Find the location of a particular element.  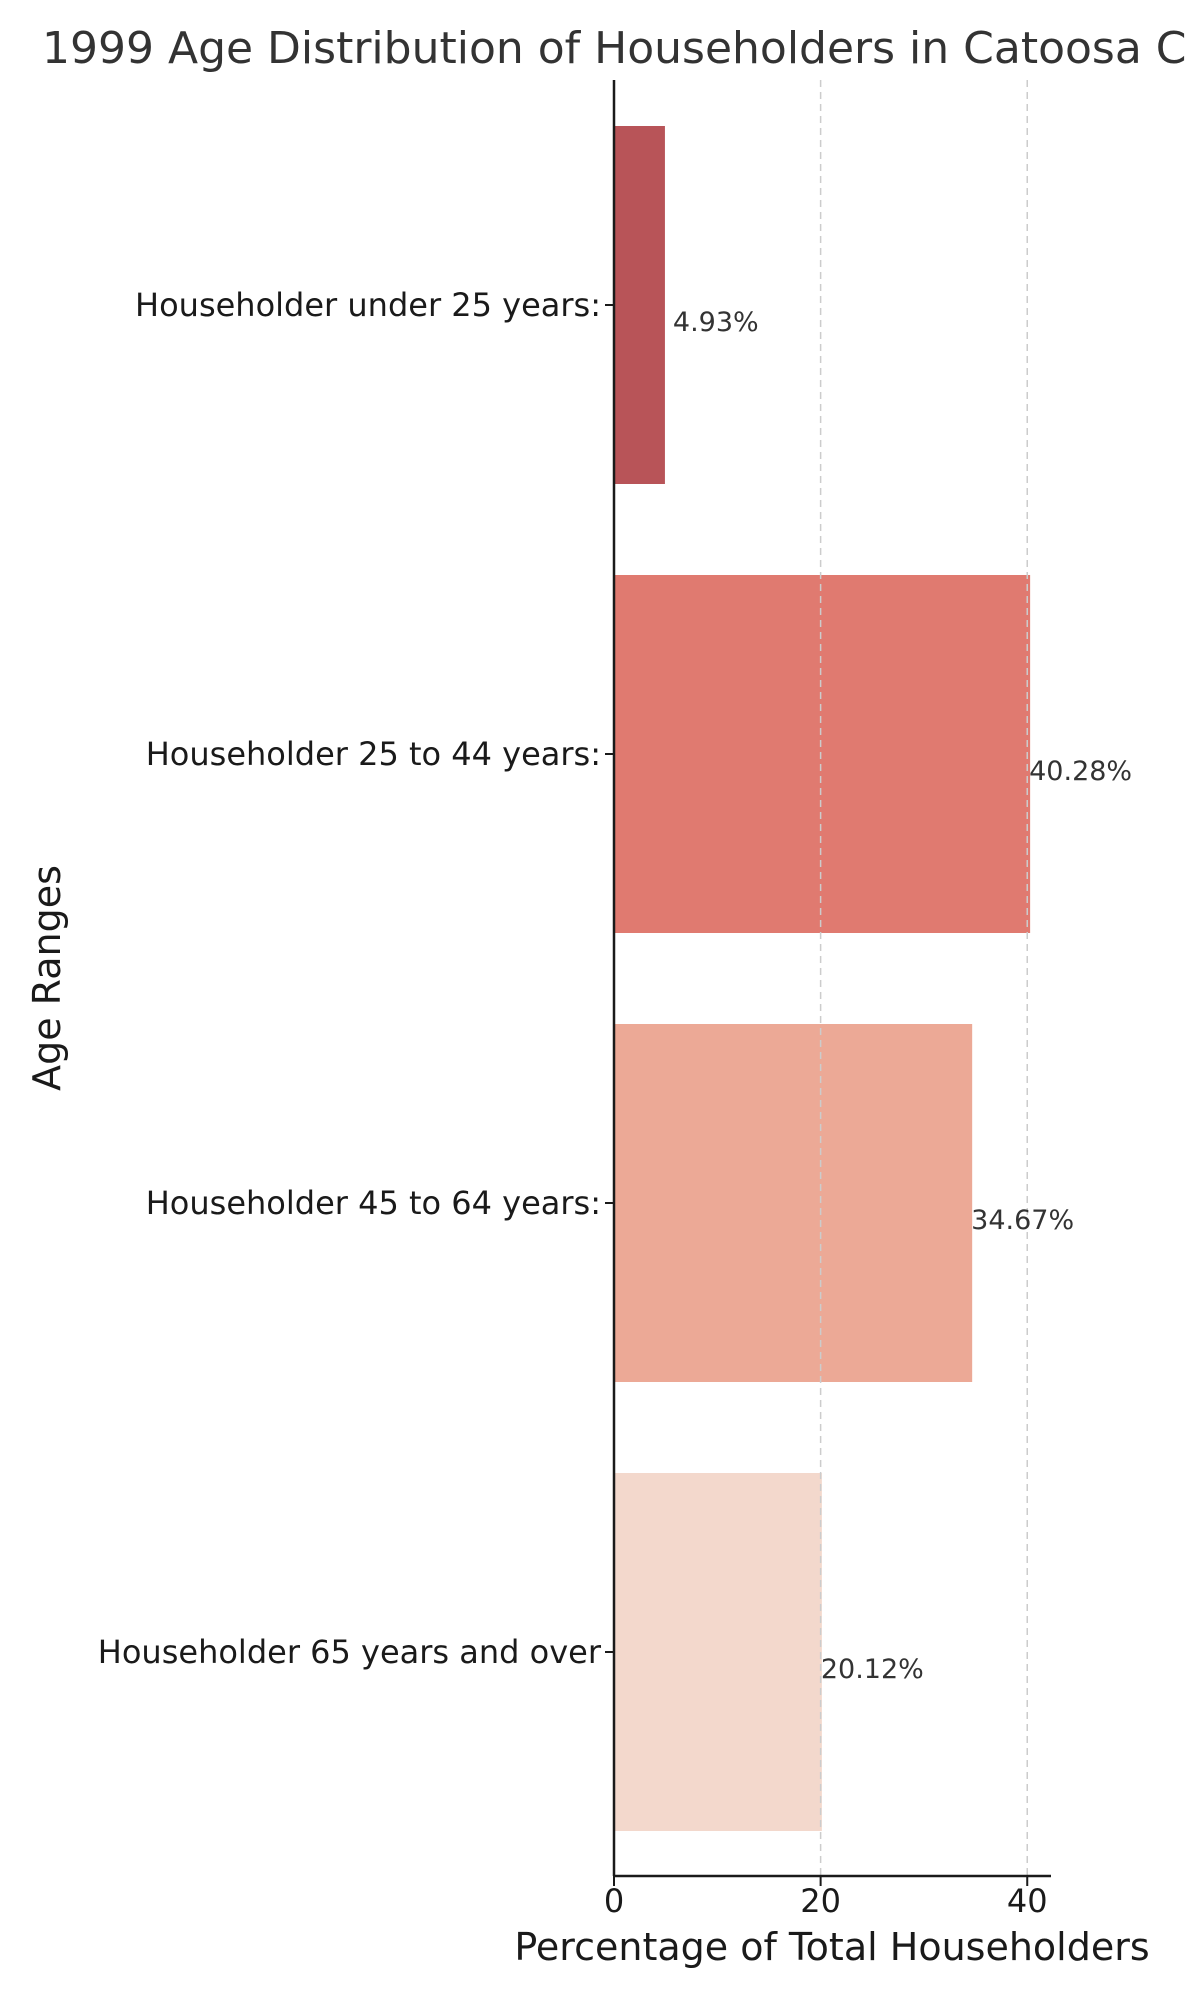

category-label-1: Householder under 25 years: is located at coordinates (368, 305).